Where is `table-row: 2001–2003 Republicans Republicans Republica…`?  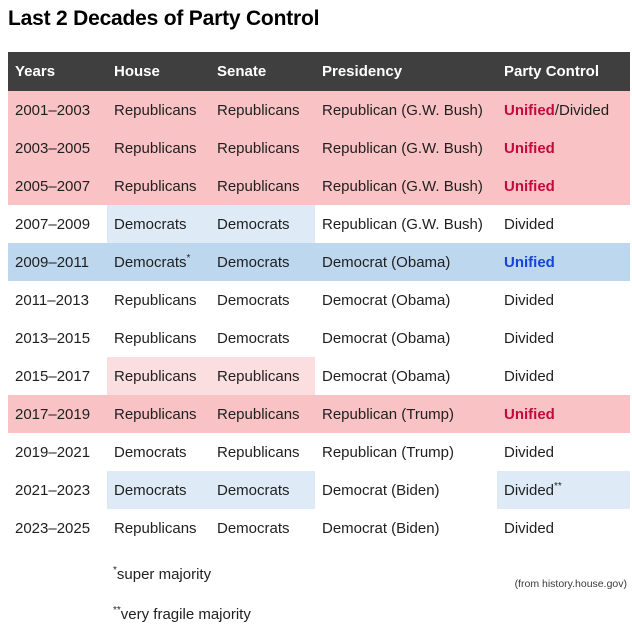
table-row: 2001–2003 Republicans Republicans Republica… is located at coordinates (319, 110).